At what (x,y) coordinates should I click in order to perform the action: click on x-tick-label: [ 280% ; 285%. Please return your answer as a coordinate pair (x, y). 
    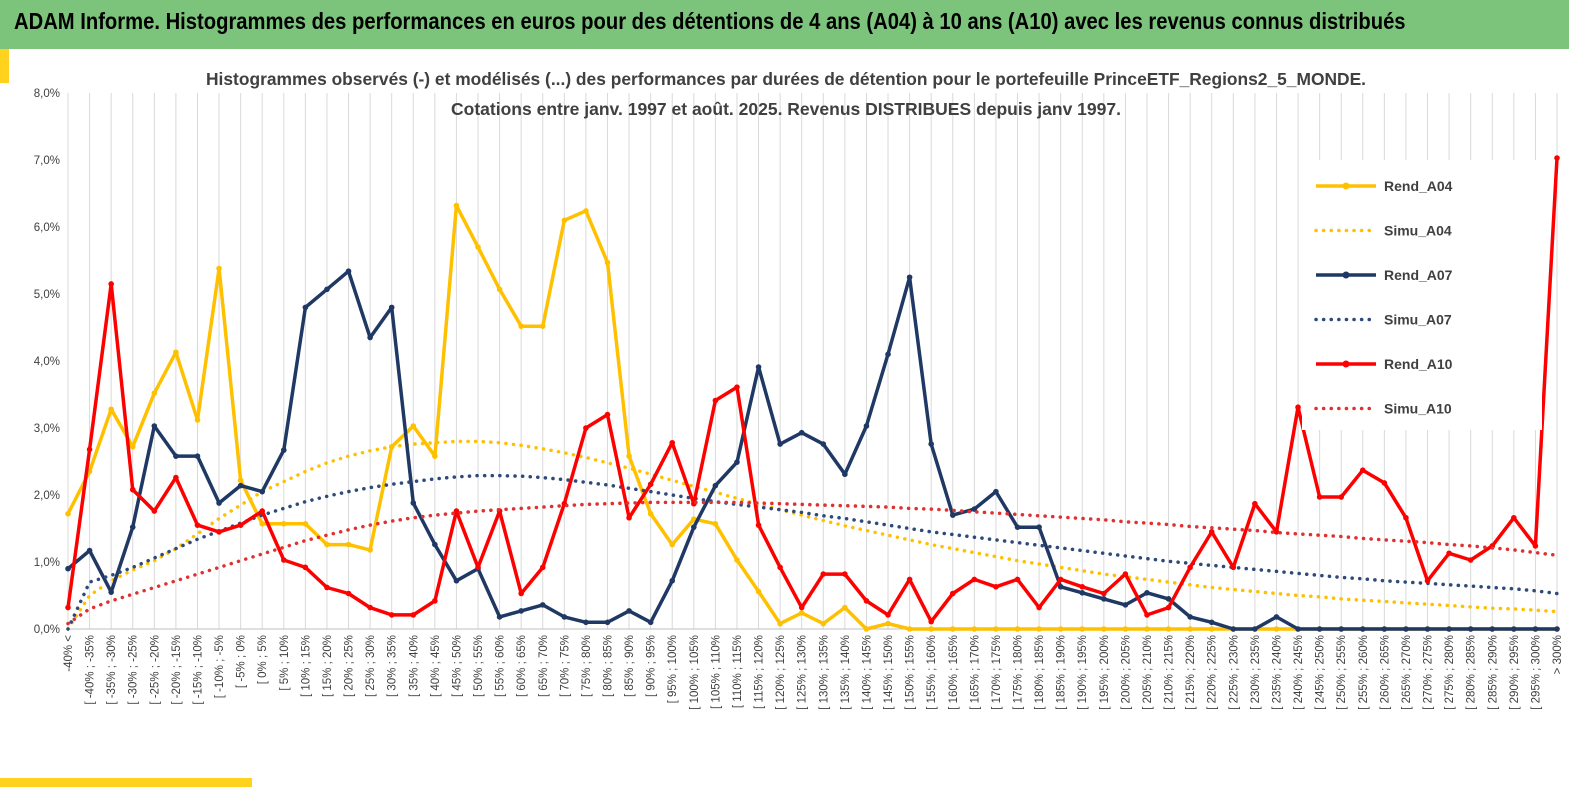
    Looking at the image, I should click on (1472, 672).